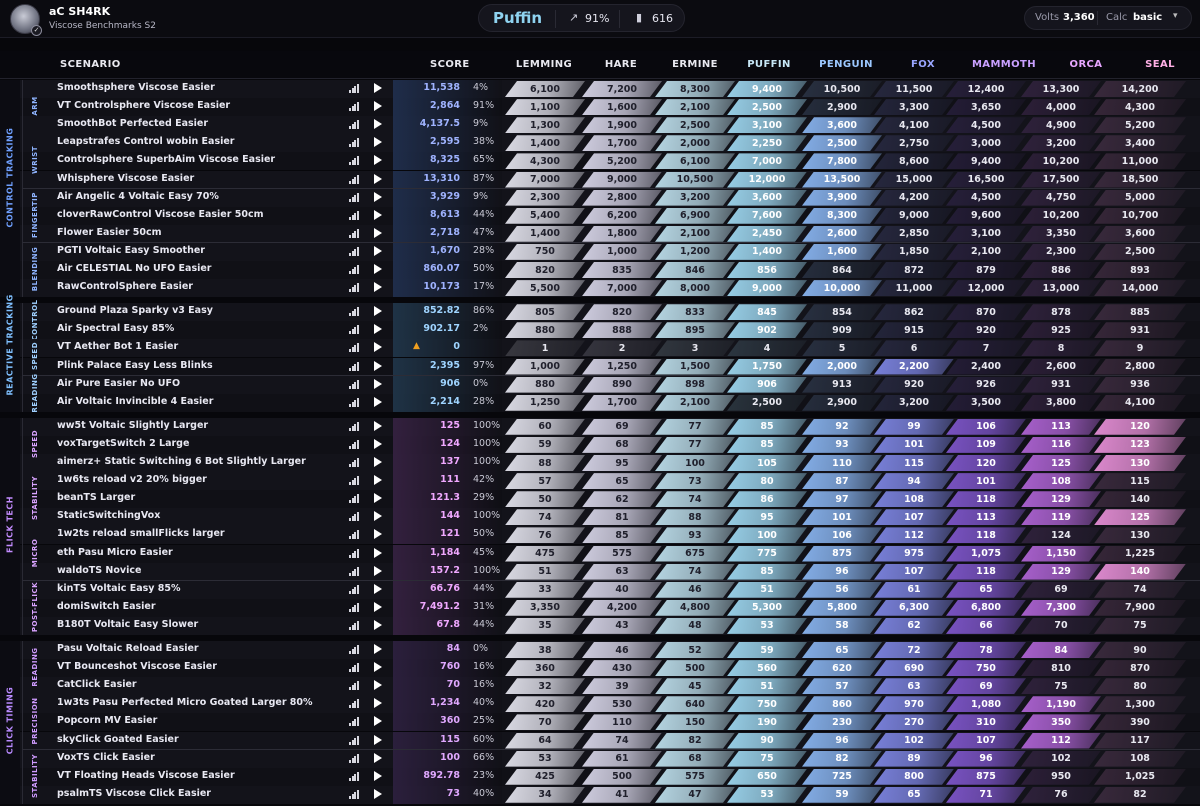 The width and height of the screenshot is (1200, 806). Describe the element at coordinates (96, 498) in the screenshot. I see `scenario-name: beanTS Larger` at that location.